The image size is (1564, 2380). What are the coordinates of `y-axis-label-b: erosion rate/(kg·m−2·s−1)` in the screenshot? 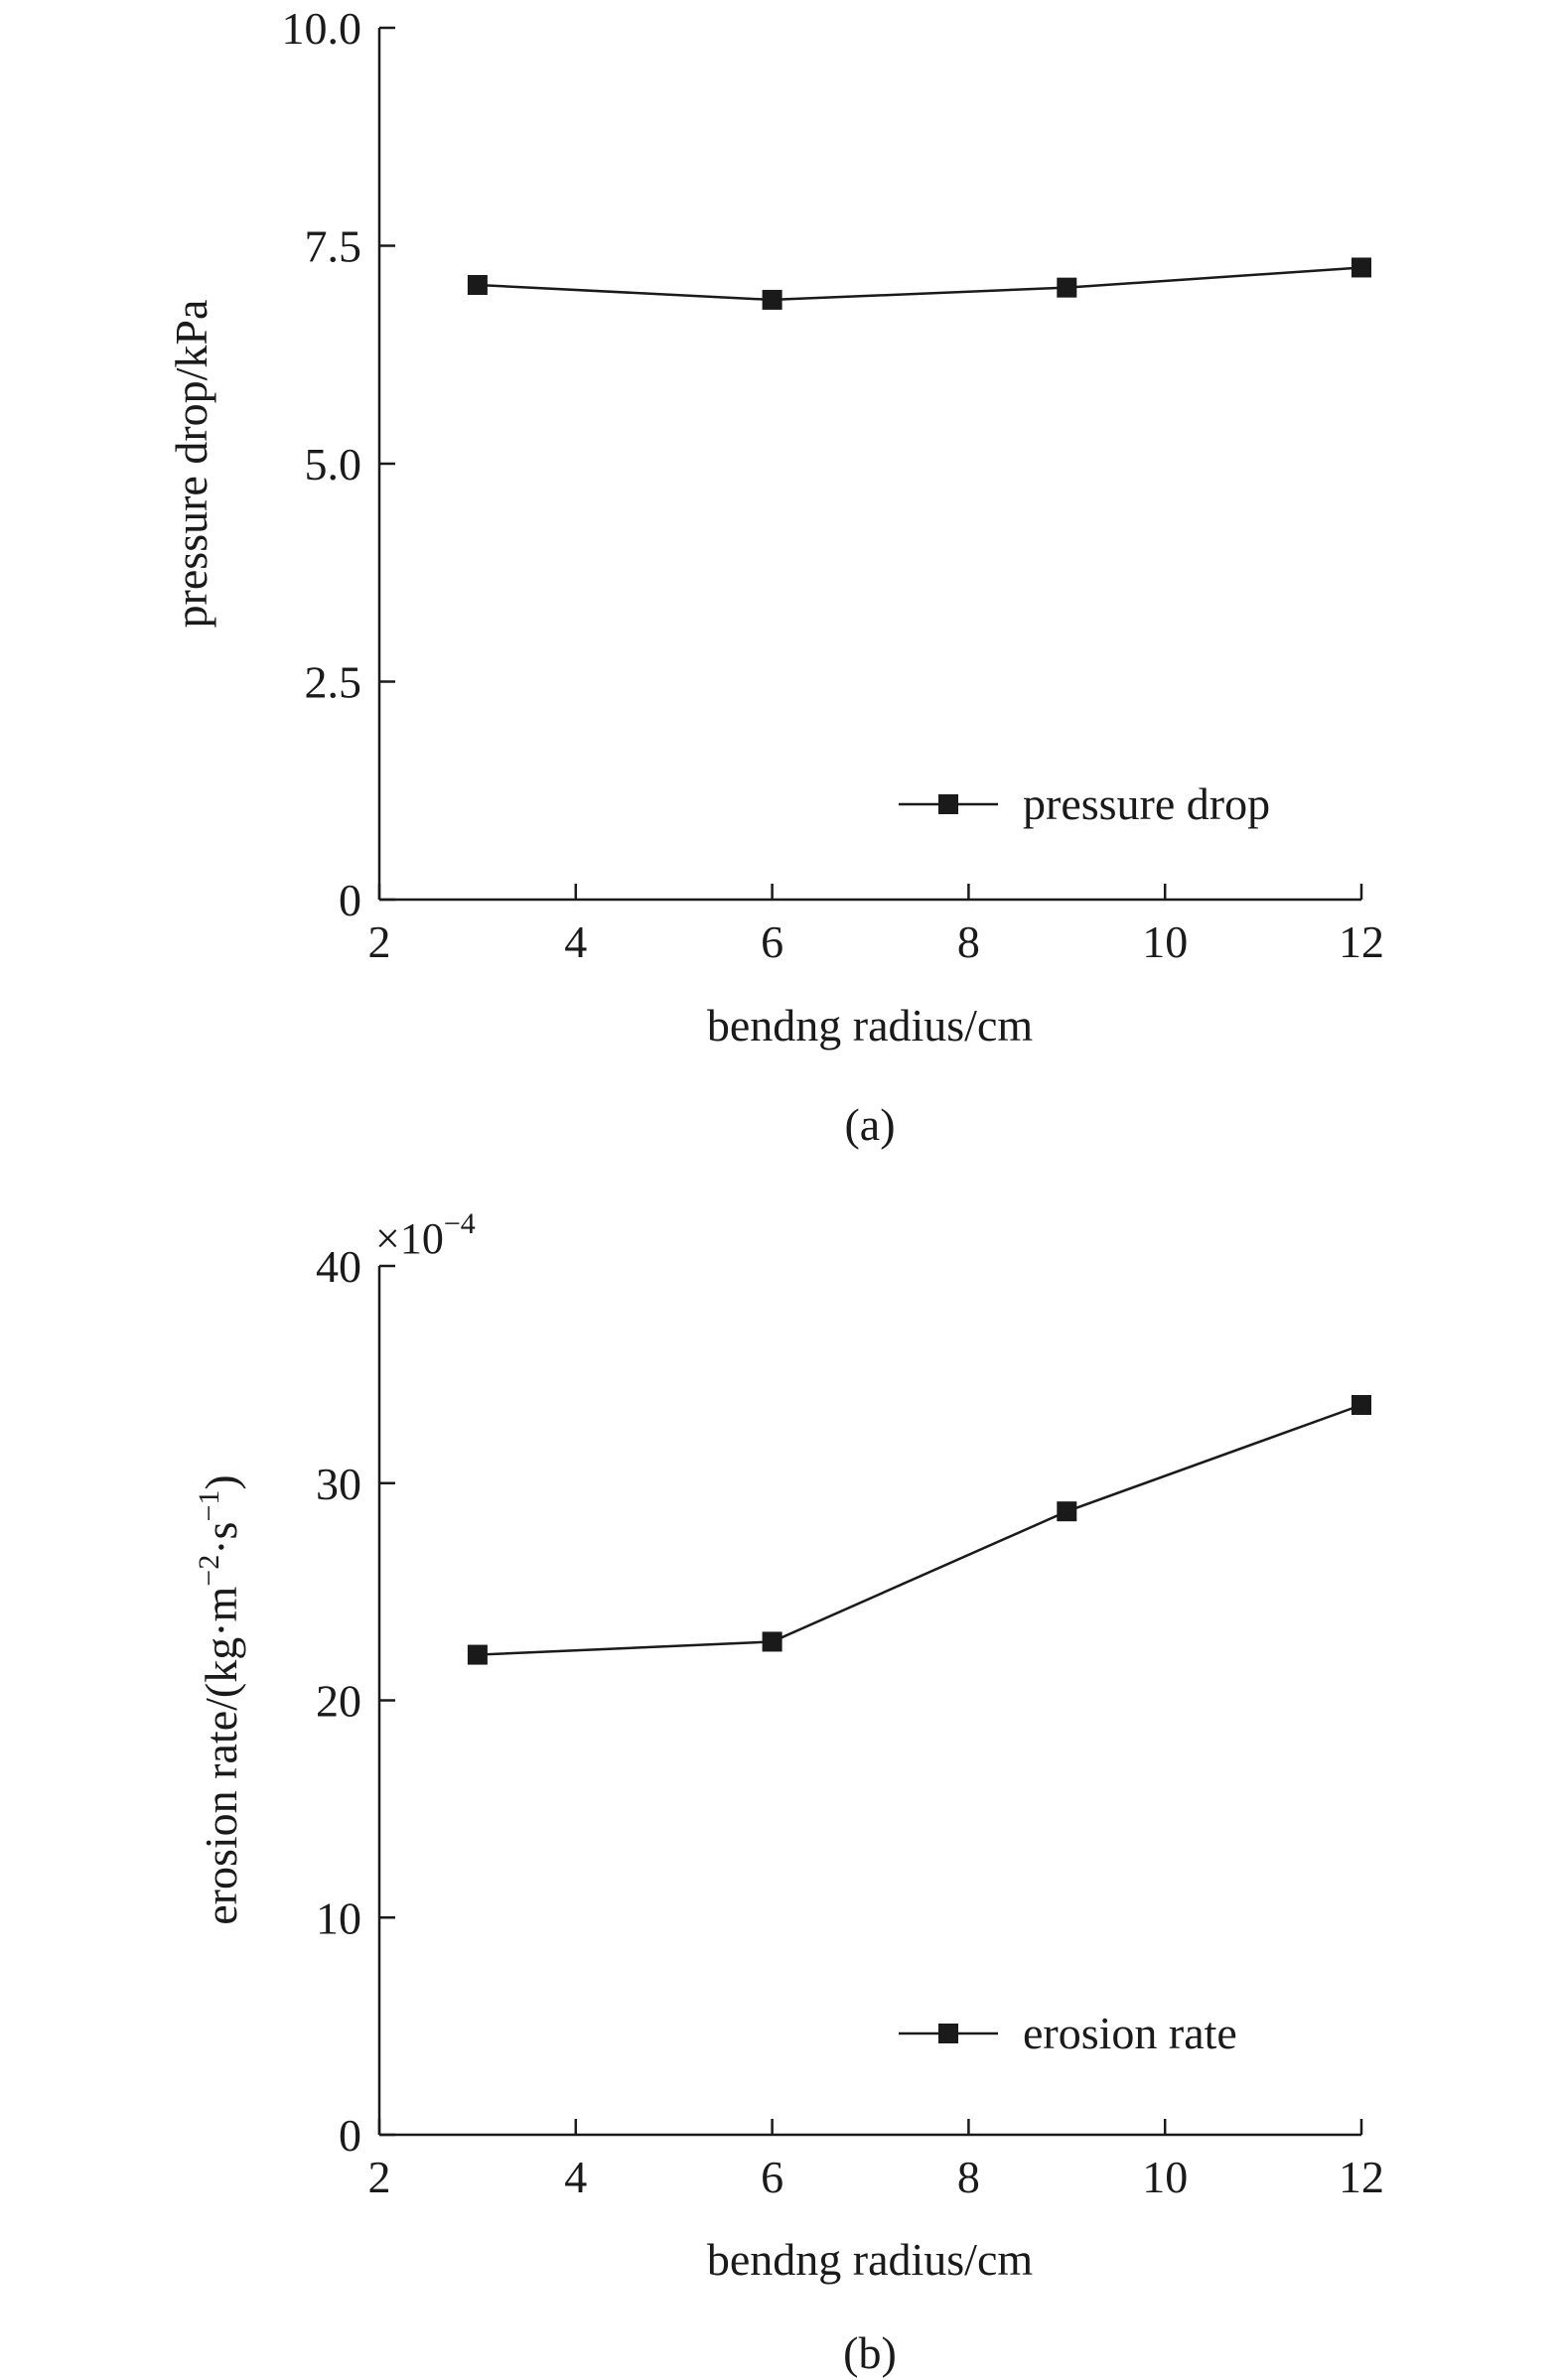 It's located at (219, 1699).